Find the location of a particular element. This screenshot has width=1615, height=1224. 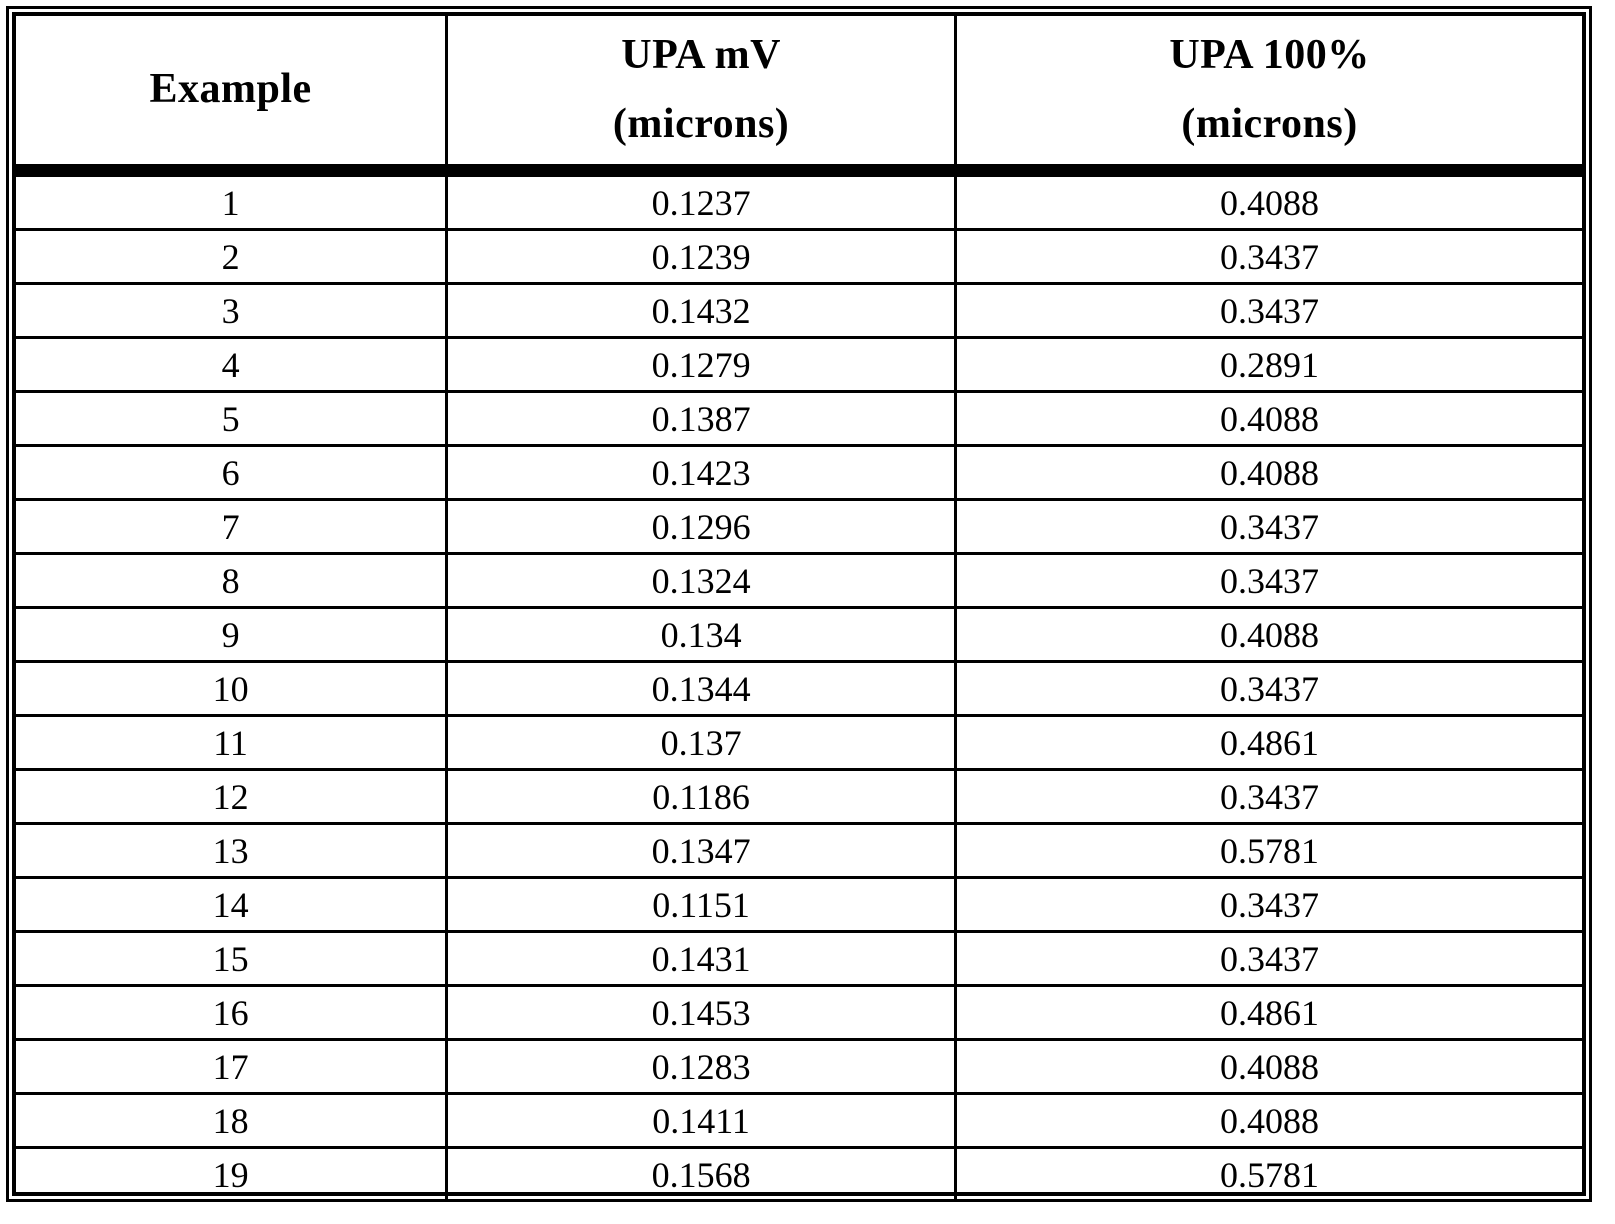

table-row: 16 0.1453 0.4861 is located at coordinates (799, 1012).